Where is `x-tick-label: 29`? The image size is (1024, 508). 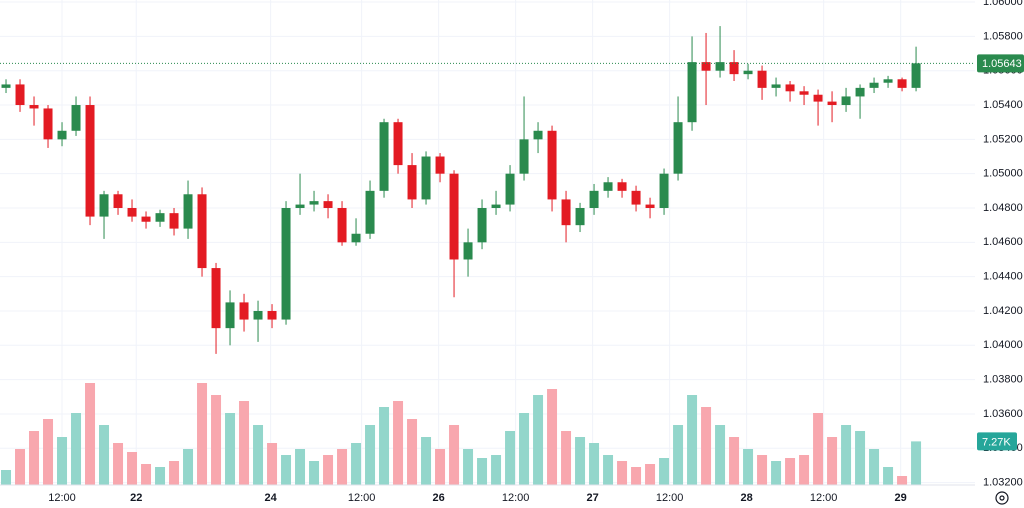
x-tick-label: 29 is located at coordinates (901, 498).